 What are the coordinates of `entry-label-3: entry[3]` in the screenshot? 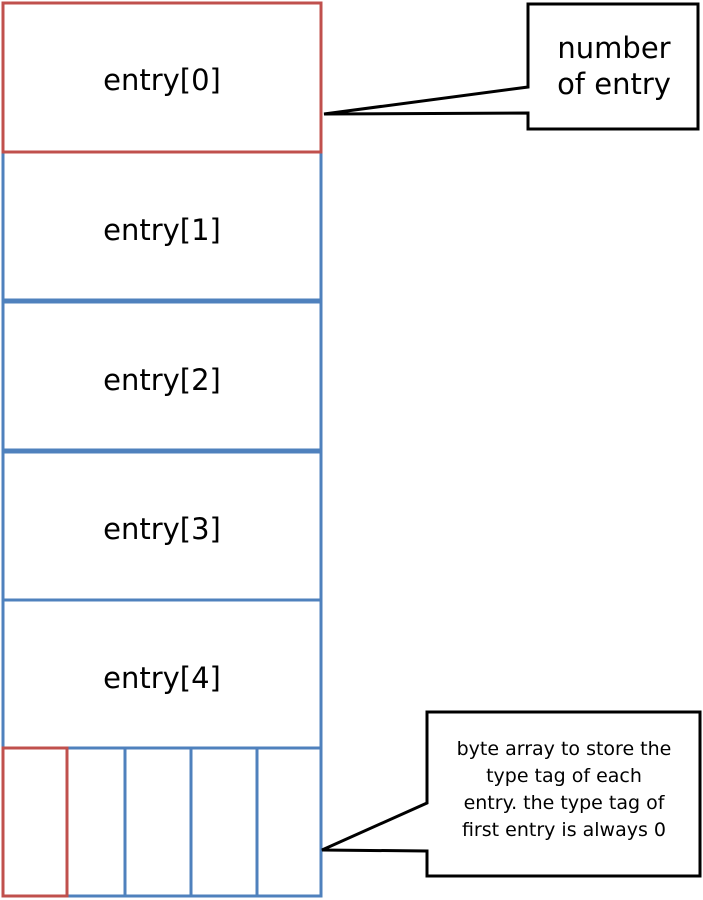 It's located at (162, 529).